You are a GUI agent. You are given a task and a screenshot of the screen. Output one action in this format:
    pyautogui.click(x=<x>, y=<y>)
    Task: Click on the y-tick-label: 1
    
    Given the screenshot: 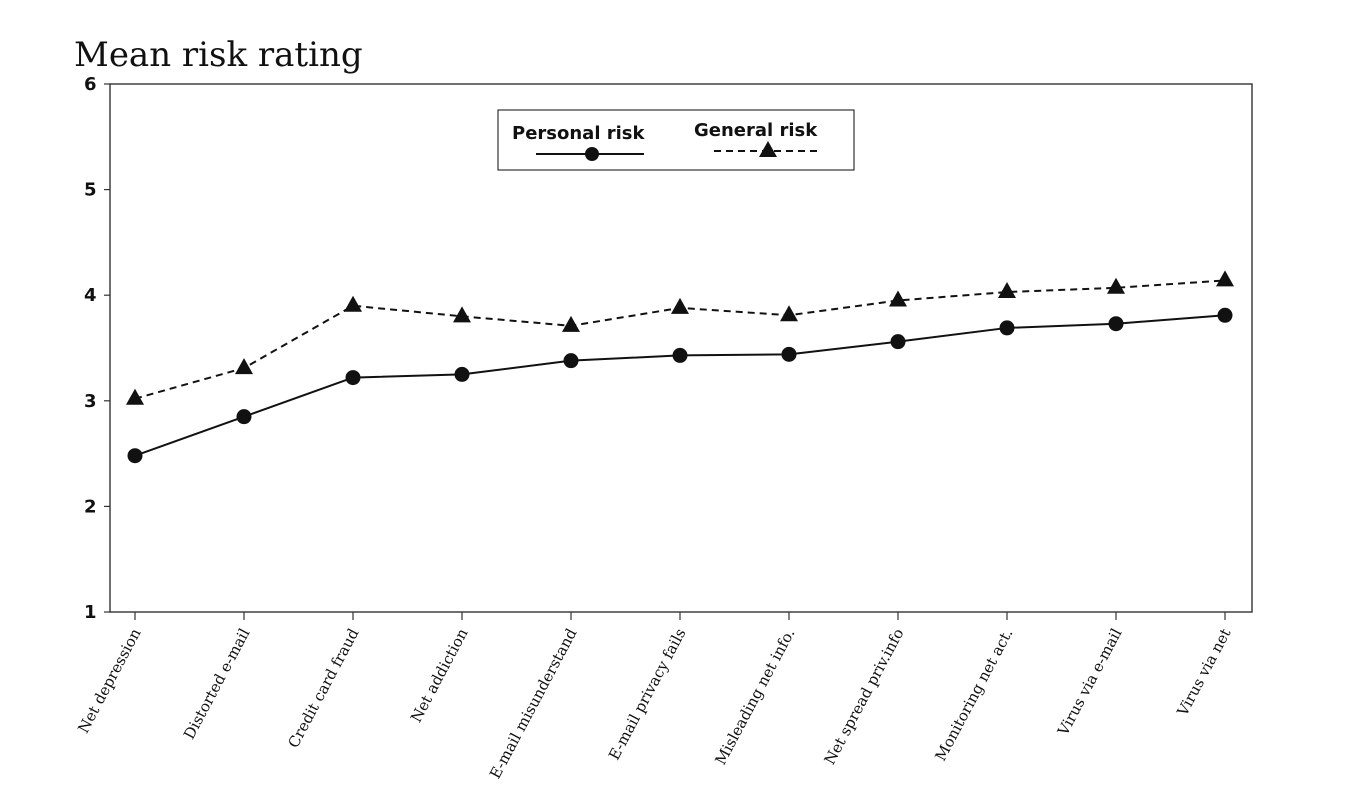 What is the action you would take?
    pyautogui.click(x=90, y=612)
    